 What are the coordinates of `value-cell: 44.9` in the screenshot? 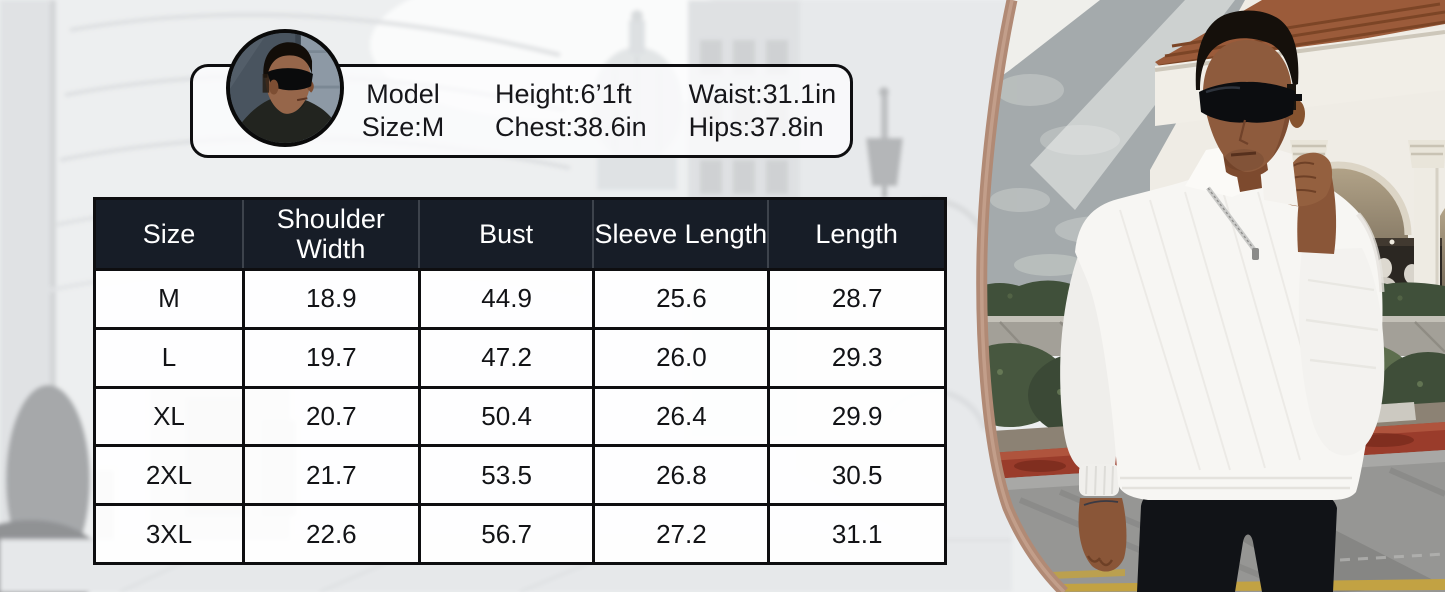 It's located at (505, 299).